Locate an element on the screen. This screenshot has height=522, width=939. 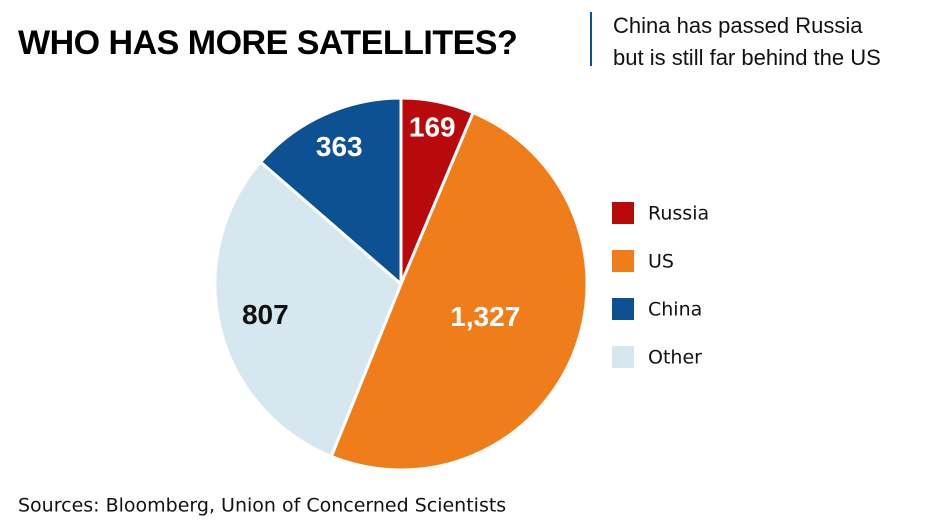
value-label: 363 is located at coordinates (339, 146).